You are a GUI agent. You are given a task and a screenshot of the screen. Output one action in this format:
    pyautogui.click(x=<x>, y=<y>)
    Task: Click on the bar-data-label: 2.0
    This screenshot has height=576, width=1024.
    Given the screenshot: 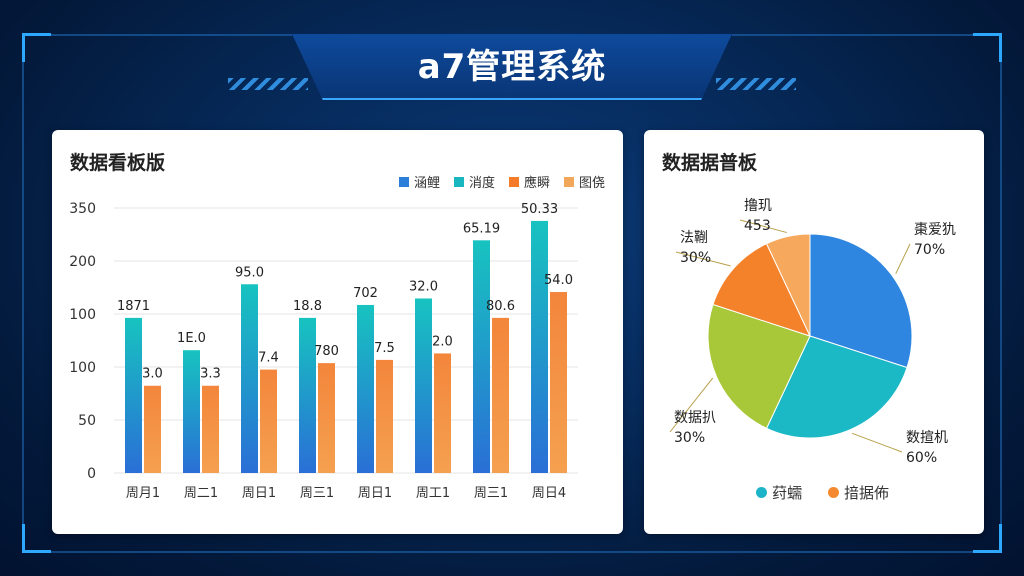 What is the action you would take?
    pyautogui.click(x=442, y=341)
    